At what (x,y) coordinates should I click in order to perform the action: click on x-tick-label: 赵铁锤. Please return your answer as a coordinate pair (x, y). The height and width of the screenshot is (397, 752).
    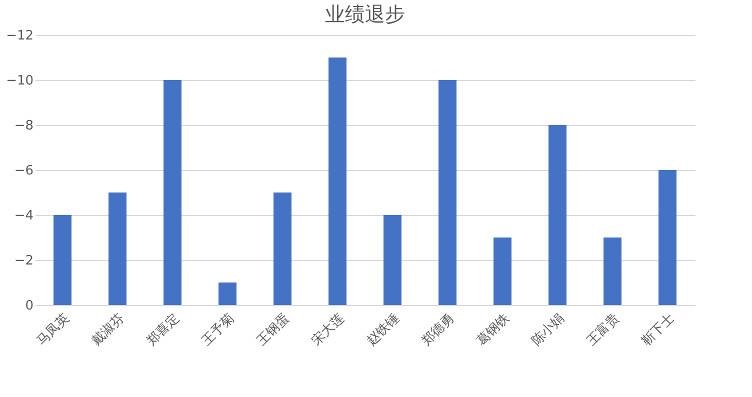
    Looking at the image, I should click on (383, 329).